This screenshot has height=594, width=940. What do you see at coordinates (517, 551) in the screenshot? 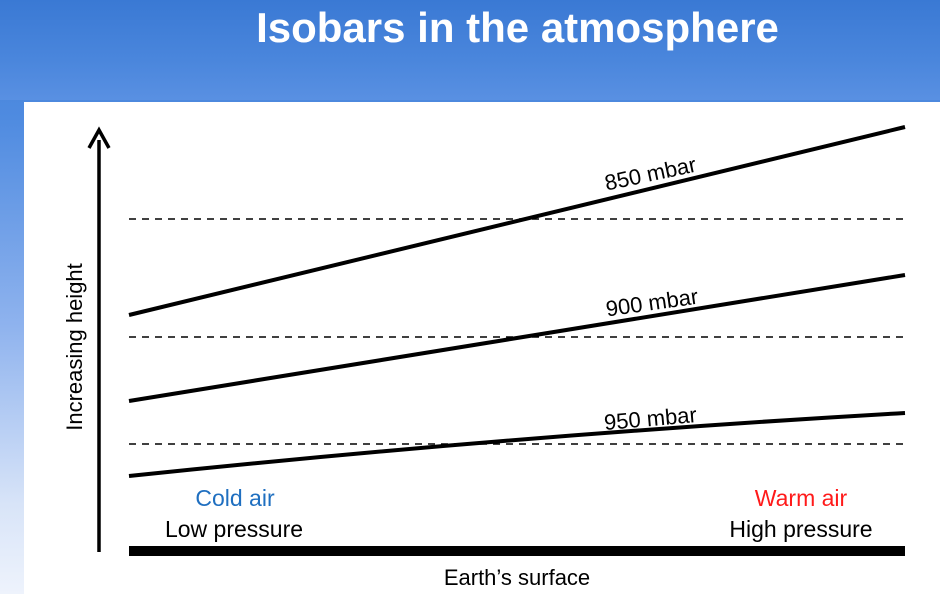
I see `earth-surface-bar` at bounding box center [517, 551].